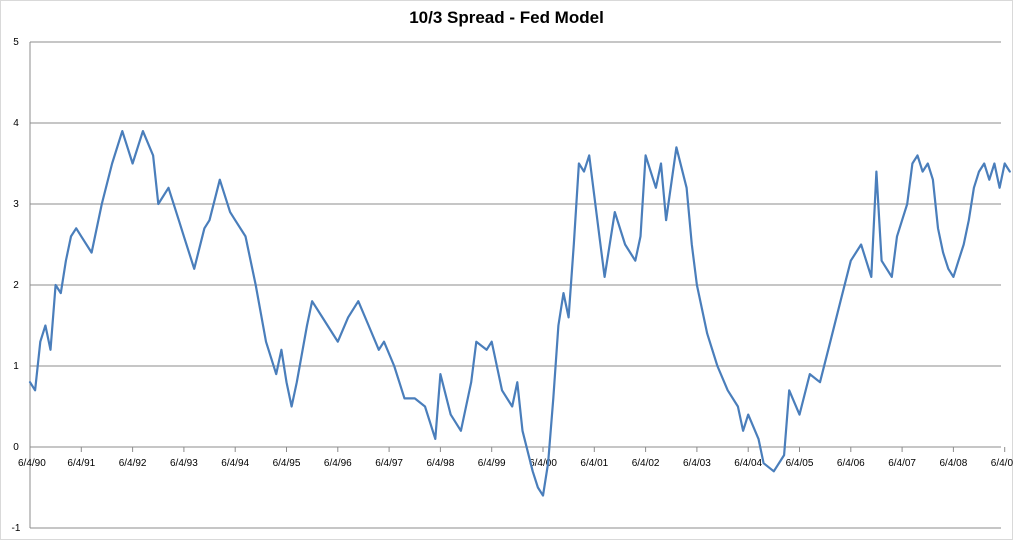  Describe the element at coordinates (492, 463) in the screenshot. I see `x-tick-label: 6/4/99` at that location.